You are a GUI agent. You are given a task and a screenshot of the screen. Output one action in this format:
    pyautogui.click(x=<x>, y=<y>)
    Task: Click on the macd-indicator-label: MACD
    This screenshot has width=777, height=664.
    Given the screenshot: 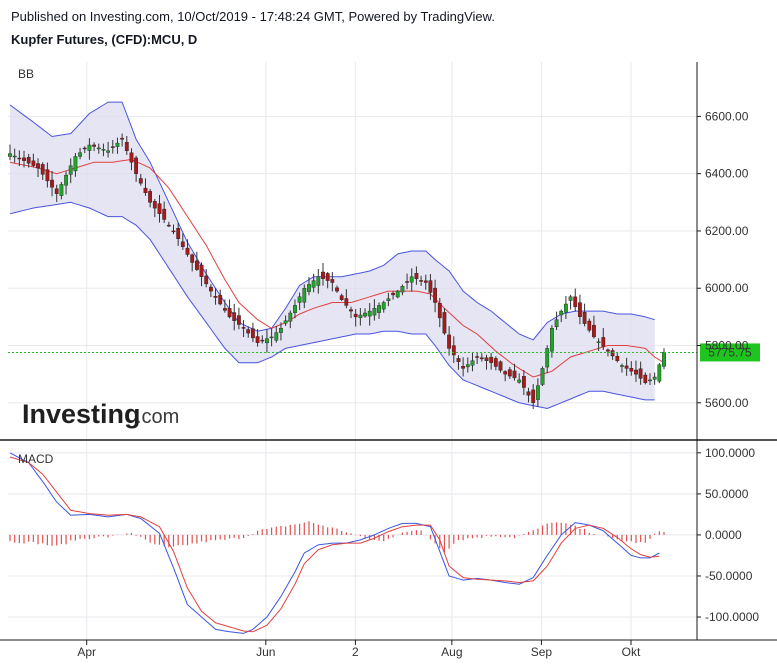 What is the action you would take?
    pyautogui.click(x=36, y=459)
    